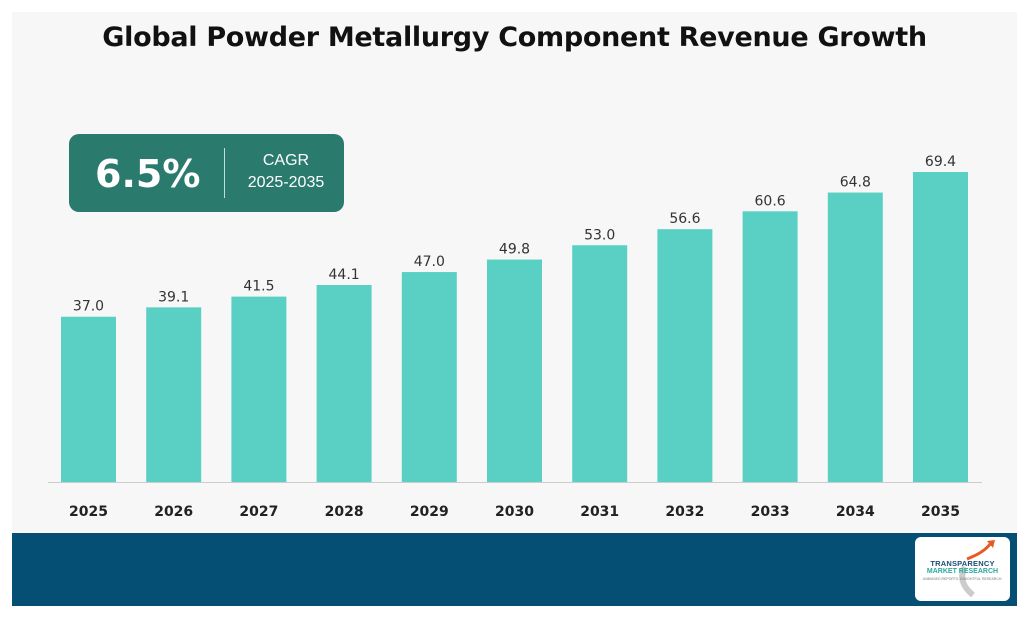 This screenshot has width=1029, height=619. What do you see at coordinates (224, 173) in the screenshot?
I see `cagr-divider` at bounding box center [224, 173].